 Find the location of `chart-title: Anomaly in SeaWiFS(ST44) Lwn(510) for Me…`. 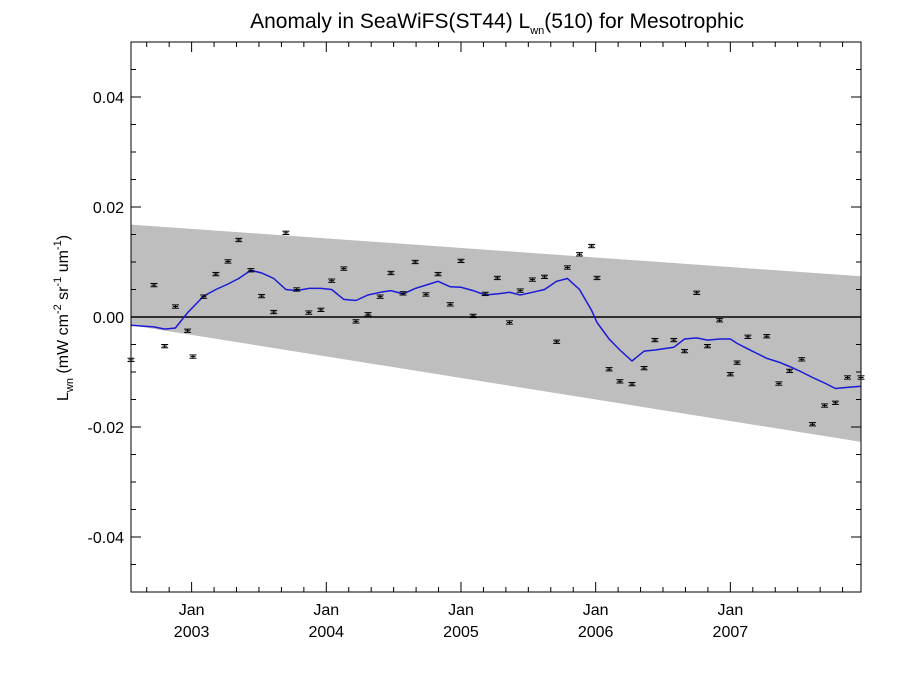

chart-title: Anomaly in SeaWiFS(ST44) Lwn(510) for Me… is located at coordinates (497, 23).